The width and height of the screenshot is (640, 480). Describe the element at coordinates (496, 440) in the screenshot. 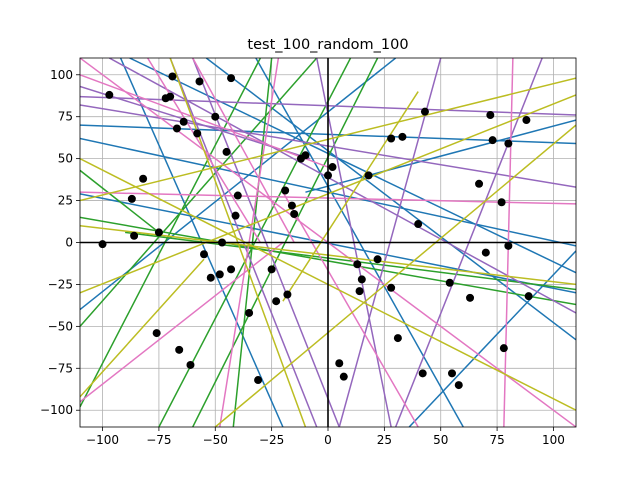

I see `x-tick-label: 75` at that location.